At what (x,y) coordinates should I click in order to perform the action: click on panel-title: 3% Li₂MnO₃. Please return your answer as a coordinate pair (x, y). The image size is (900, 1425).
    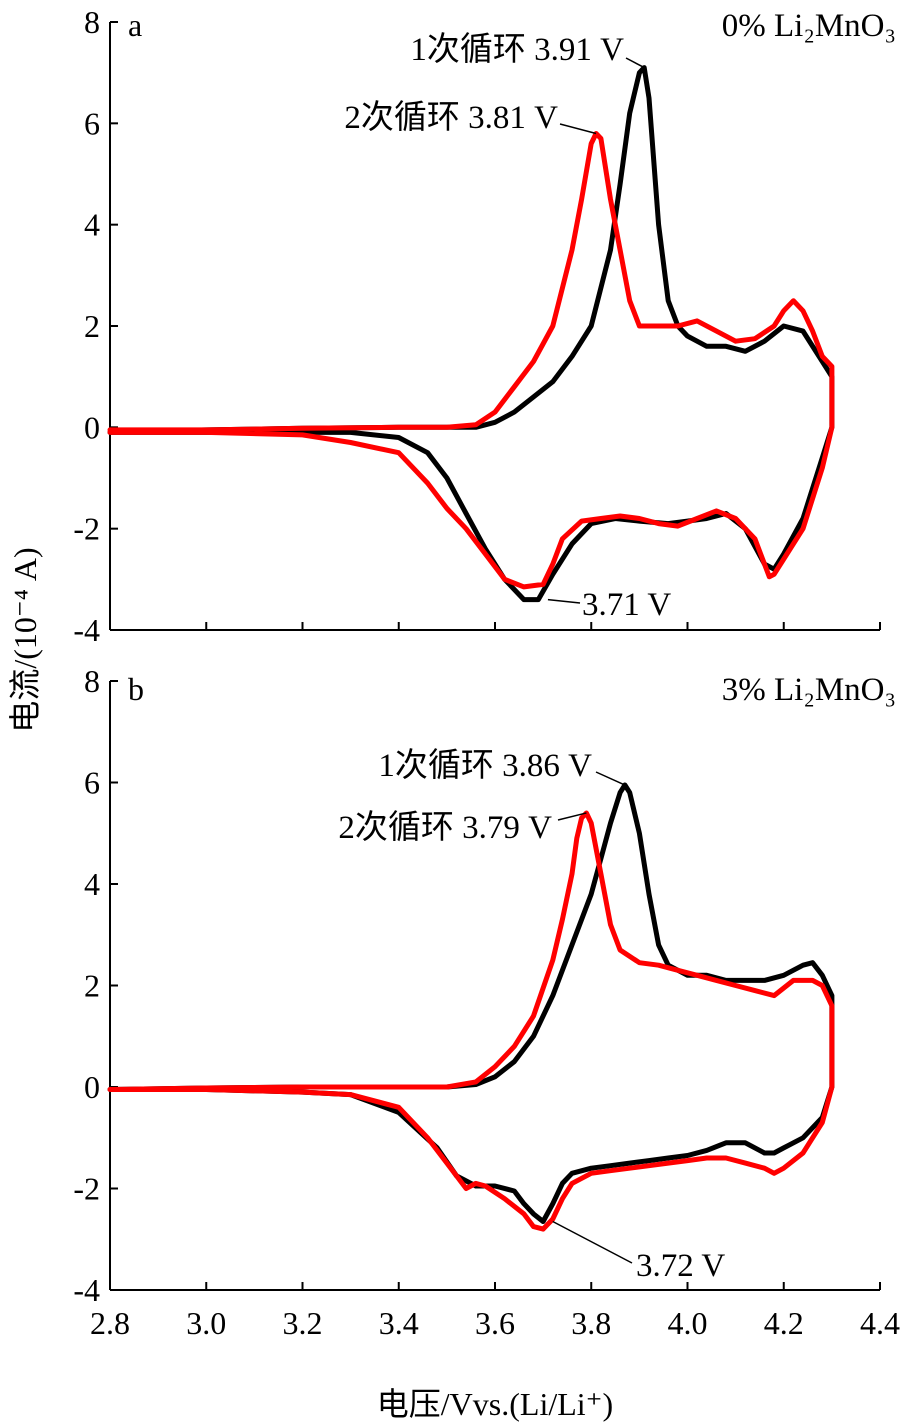
    Looking at the image, I should click on (809, 690).